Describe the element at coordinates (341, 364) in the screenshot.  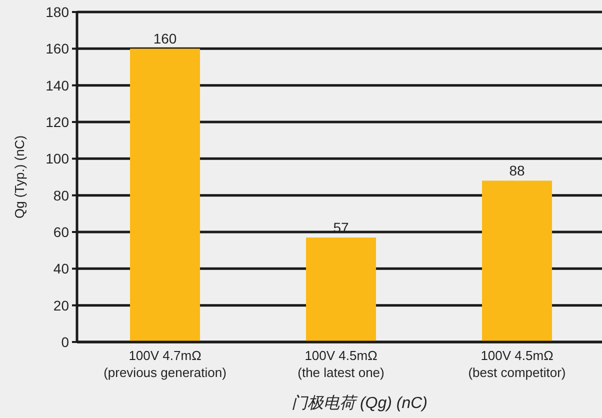
I see `x-tick-label: 100V 4.5mΩ (the latest one)` at that location.